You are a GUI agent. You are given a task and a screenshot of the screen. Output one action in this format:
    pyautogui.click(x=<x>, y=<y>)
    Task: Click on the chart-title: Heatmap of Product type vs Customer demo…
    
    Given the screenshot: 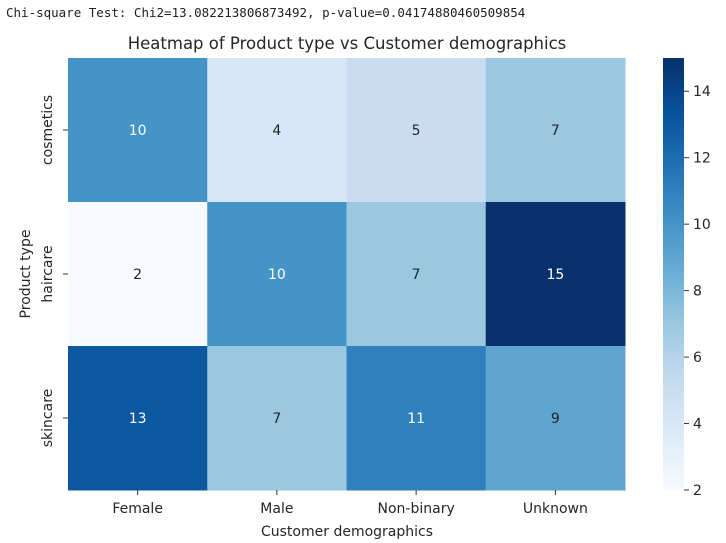 What is the action you would take?
    pyautogui.click(x=347, y=43)
    